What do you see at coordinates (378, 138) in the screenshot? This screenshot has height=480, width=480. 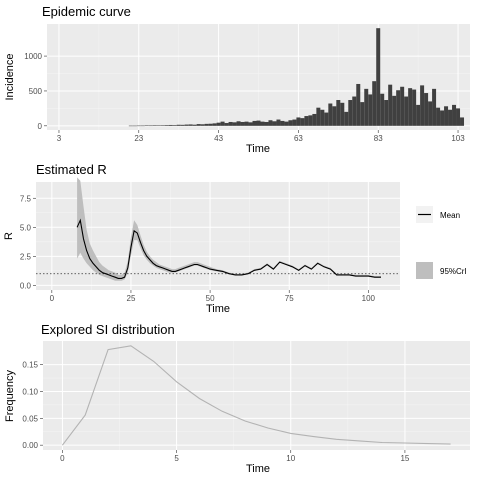 I see `epidemic-curve-xtick-label: 83` at bounding box center [378, 138].